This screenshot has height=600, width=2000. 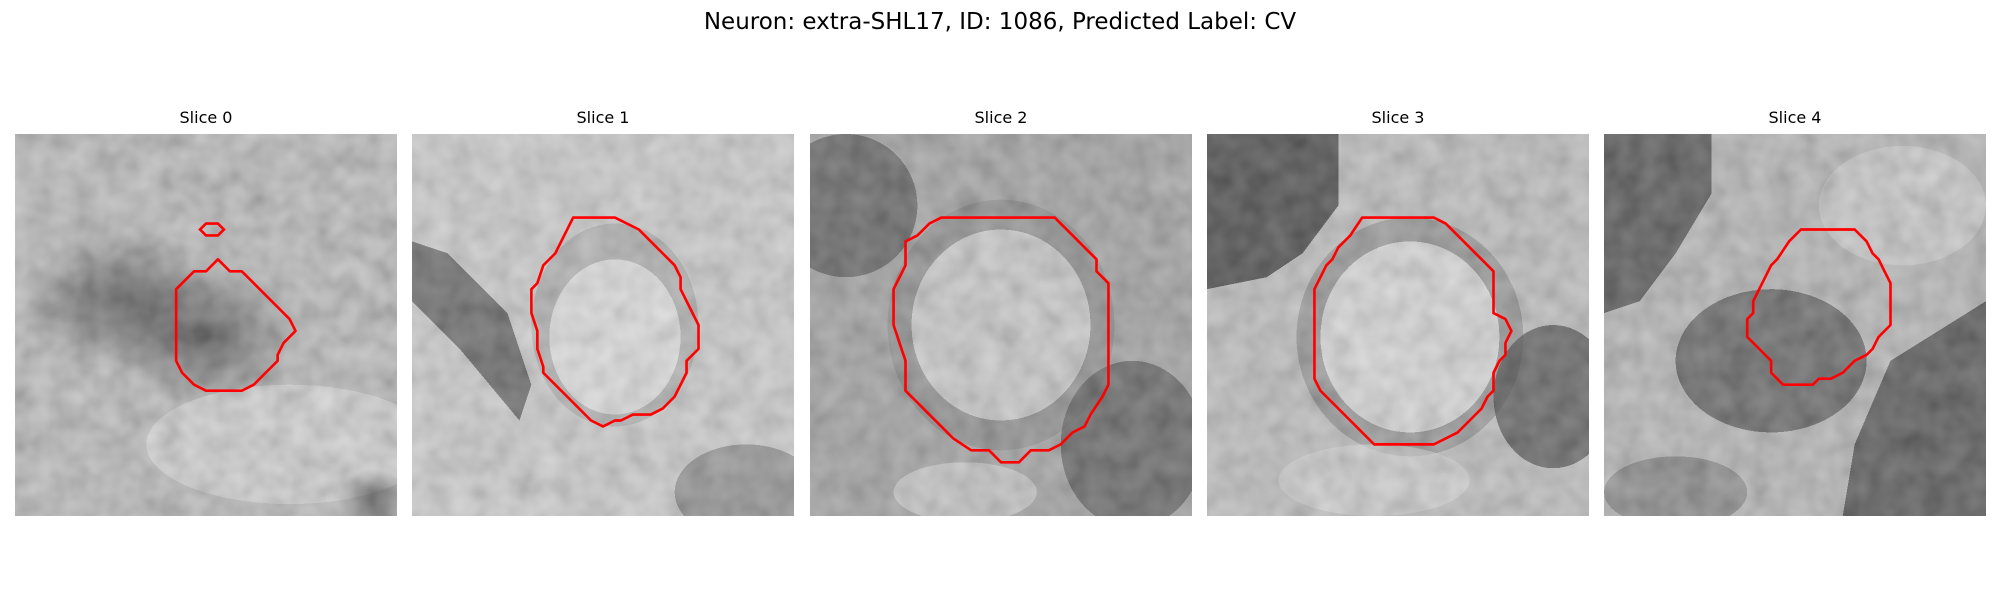 I want to click on slice-panel-2: Slice 2, so click(x=1001, y=312).